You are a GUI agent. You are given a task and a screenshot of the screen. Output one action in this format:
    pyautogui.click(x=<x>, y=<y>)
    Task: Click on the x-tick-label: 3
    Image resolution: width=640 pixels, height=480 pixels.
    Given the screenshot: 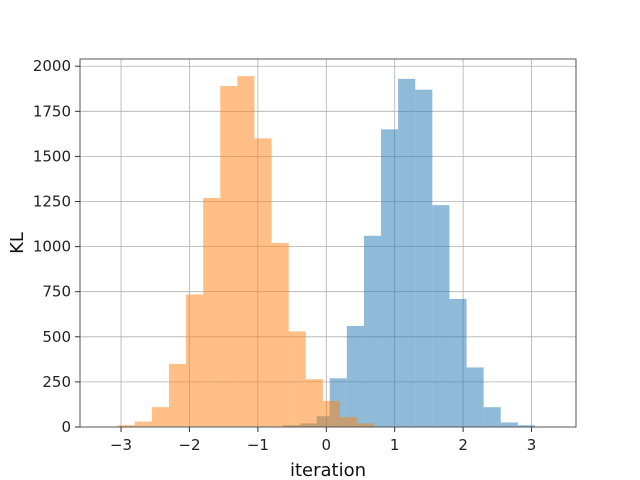 What is the action you would take?
    pyautogui.click(x=532, y=445)
    